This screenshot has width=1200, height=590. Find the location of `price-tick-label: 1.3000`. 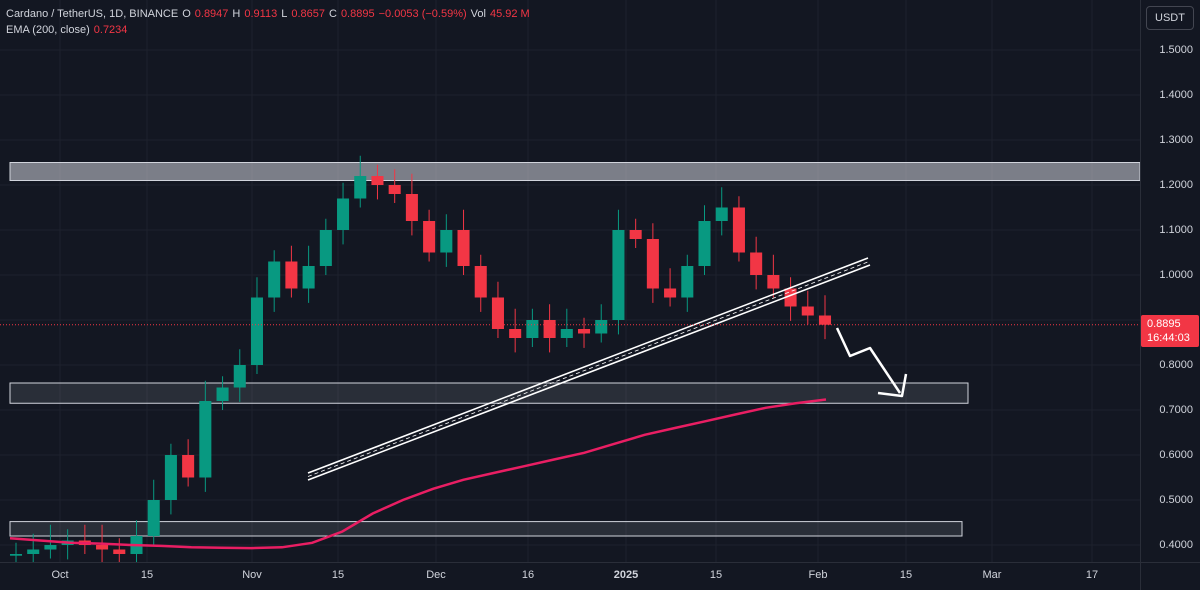

price-tick-label: 1.3000 is located at coordinates (1176, 140).